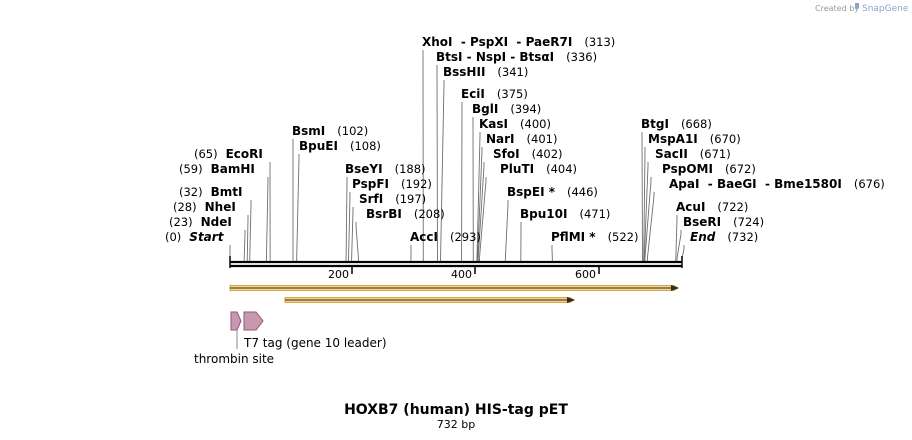  I want to click on site-pluti: PluTI (404), so click(538, 169).